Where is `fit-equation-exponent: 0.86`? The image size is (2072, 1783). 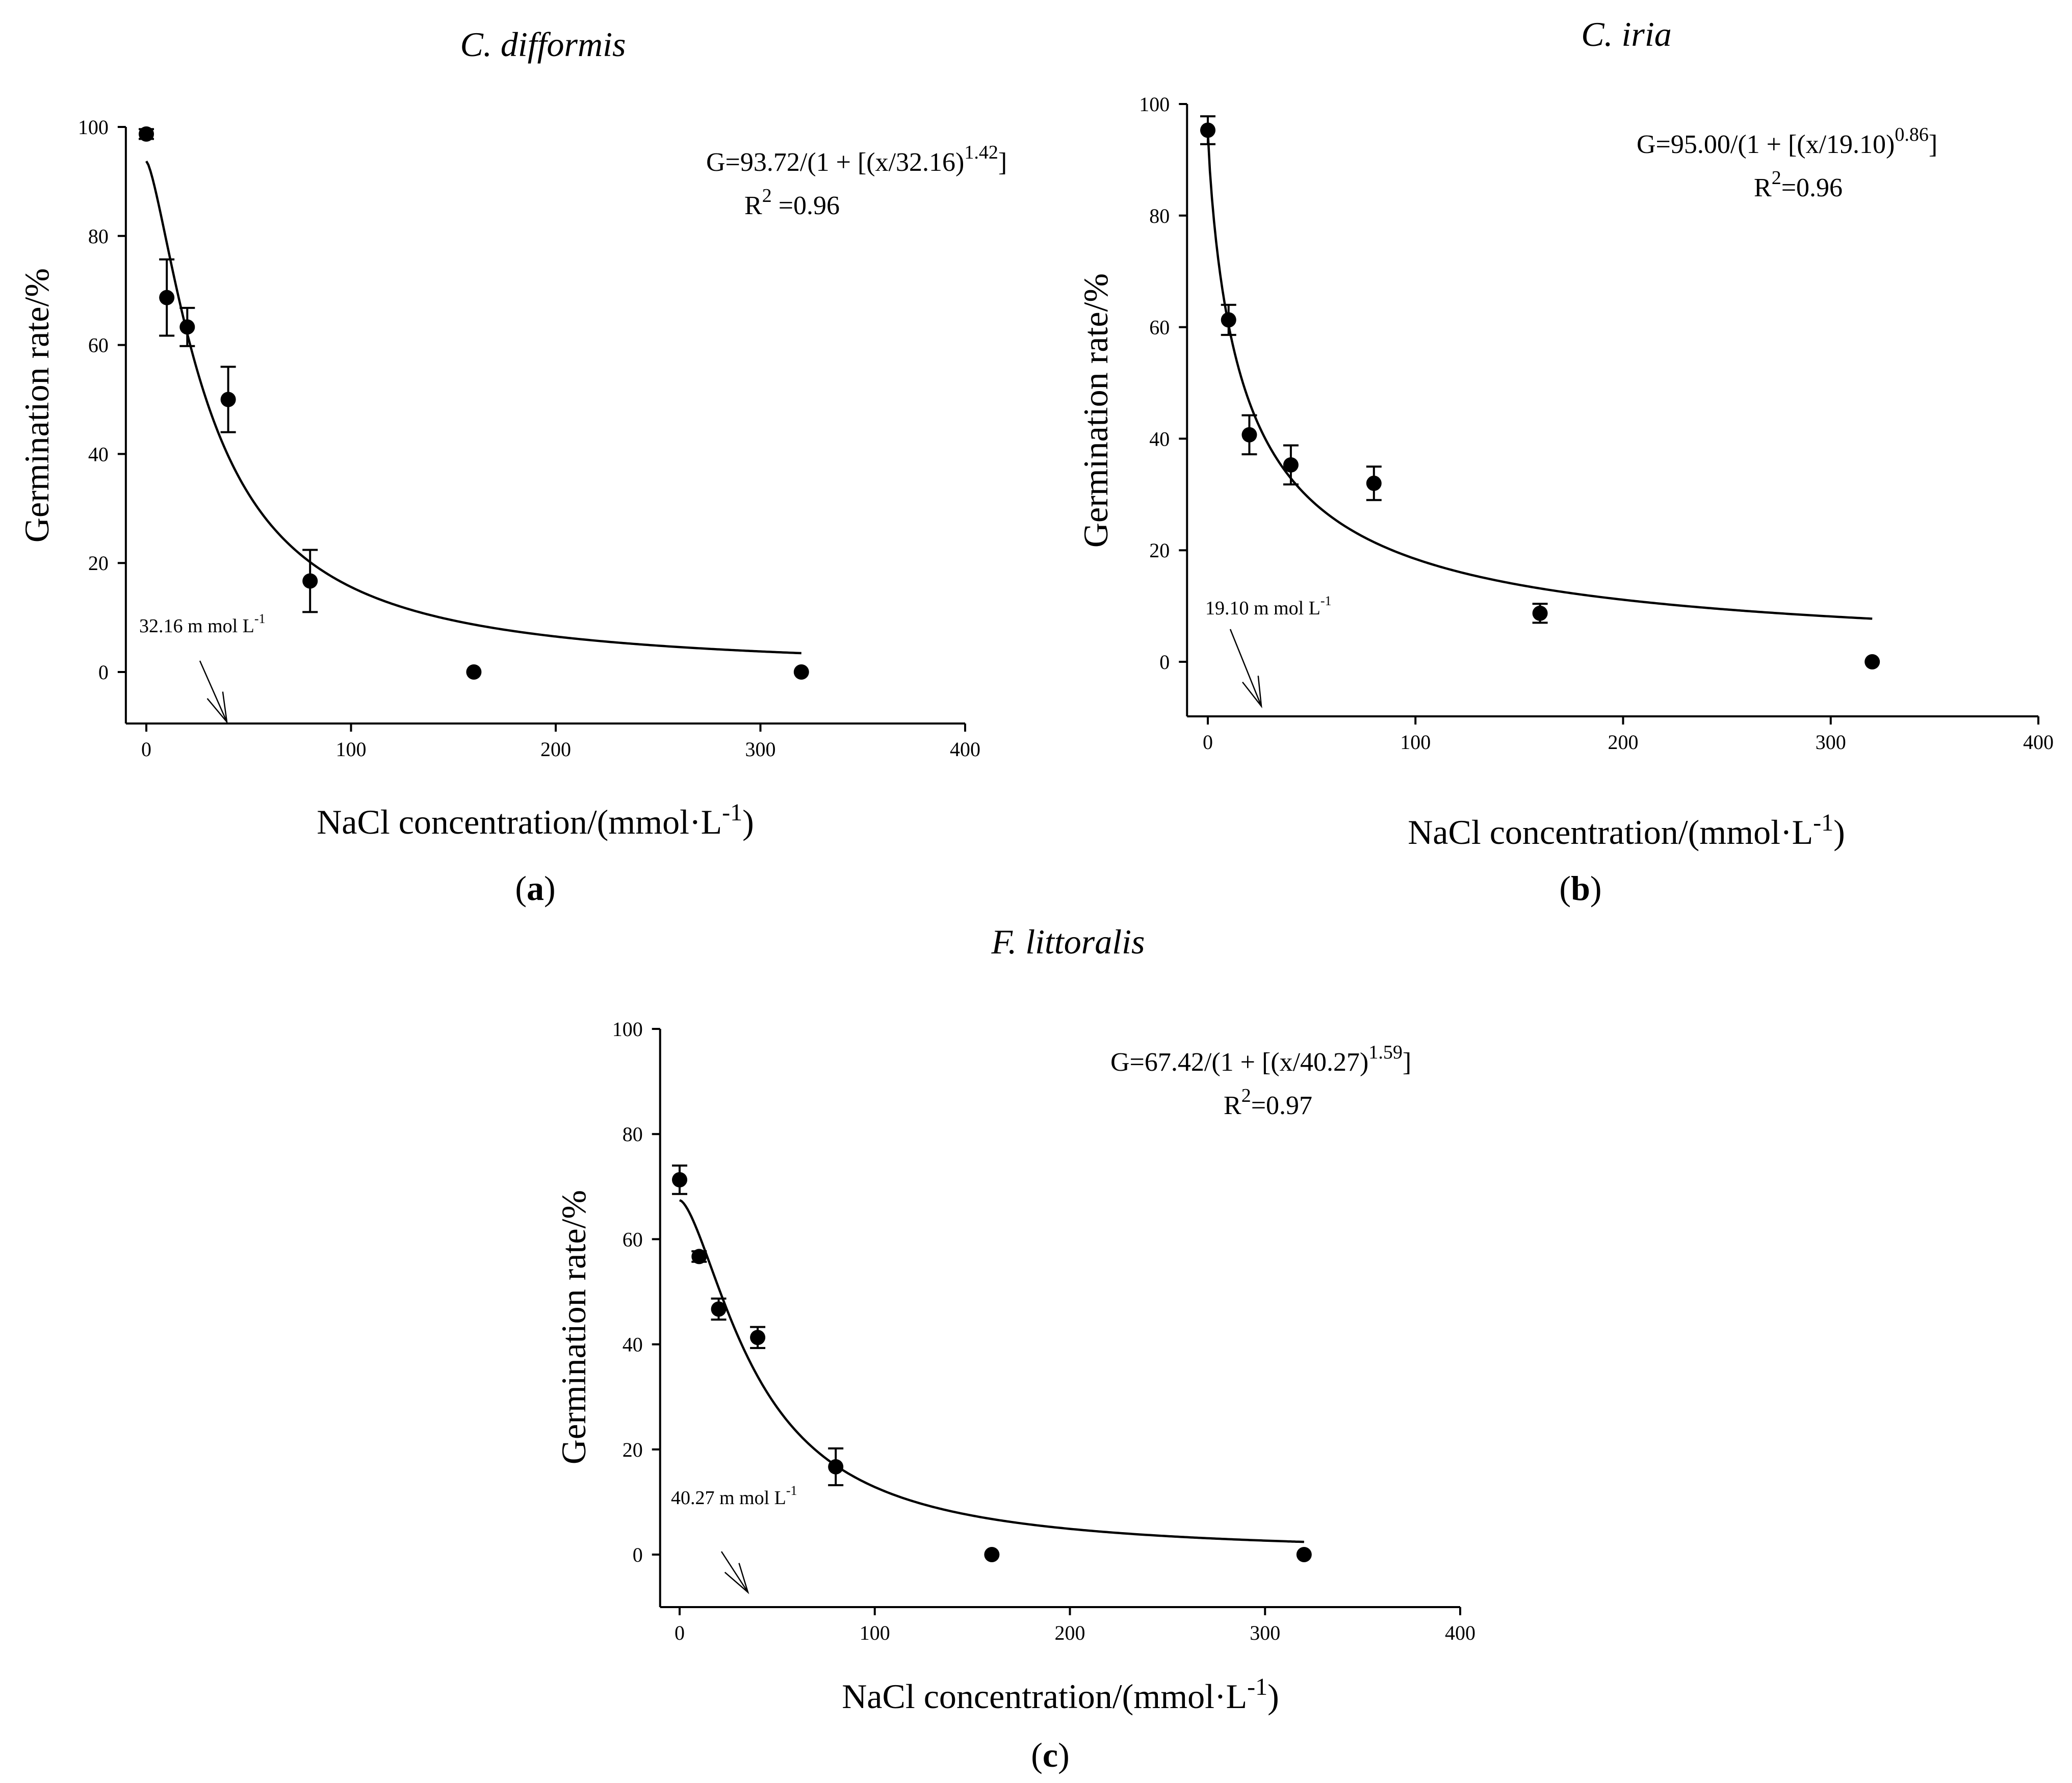 fit-equation-exponent: 0.86 is located at coordinates (1912, 134).